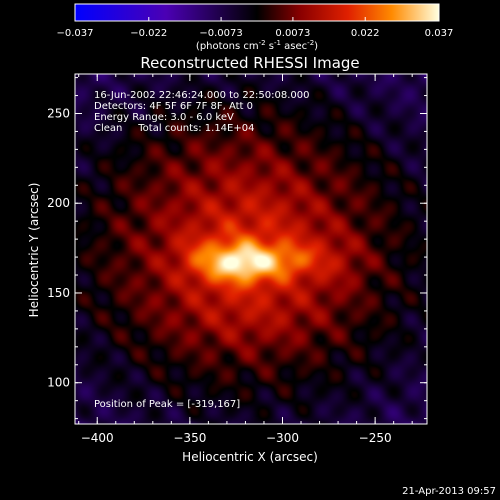 This screenshot has height=500, width=500. What do you see at coordinates (449, 491) in the screenshot?
I see `footer-timestamp: 21-Apr-2013 09:57` at bounding box center [449, 491].